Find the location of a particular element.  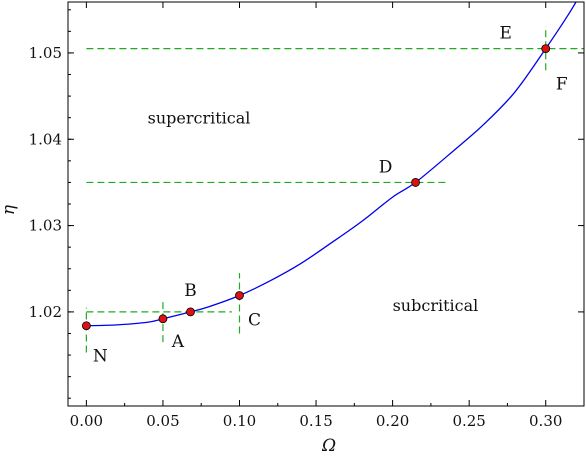

x-tick-label-5: 0.25 is located at coordinates (468, 421).